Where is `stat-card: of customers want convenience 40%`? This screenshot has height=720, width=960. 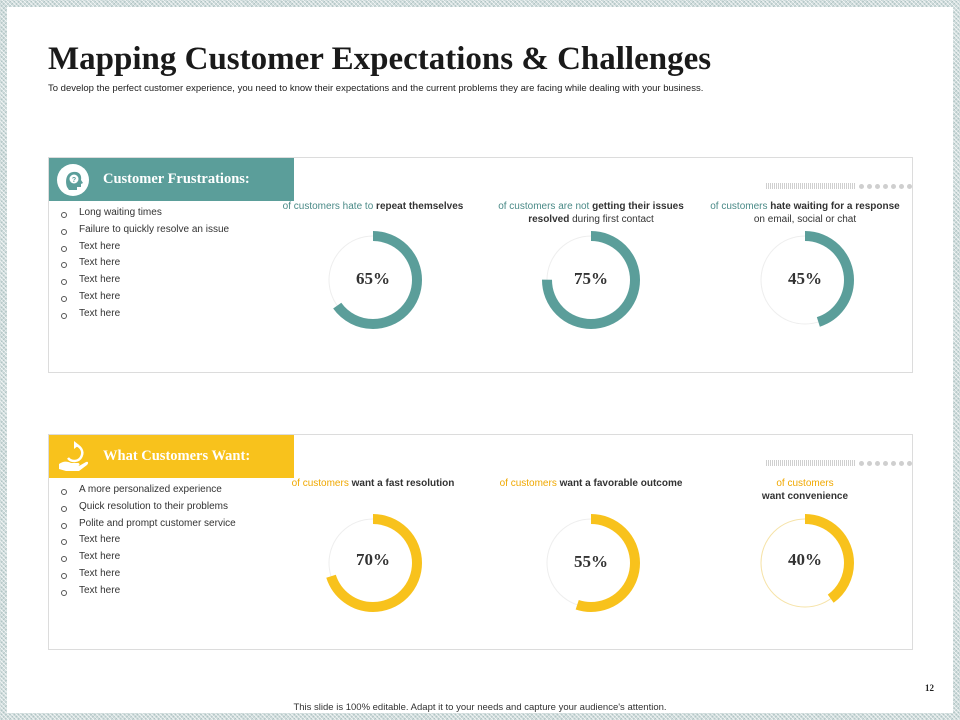 stat-card: of customers want convenience 40% is located at coordinates (805, 545).